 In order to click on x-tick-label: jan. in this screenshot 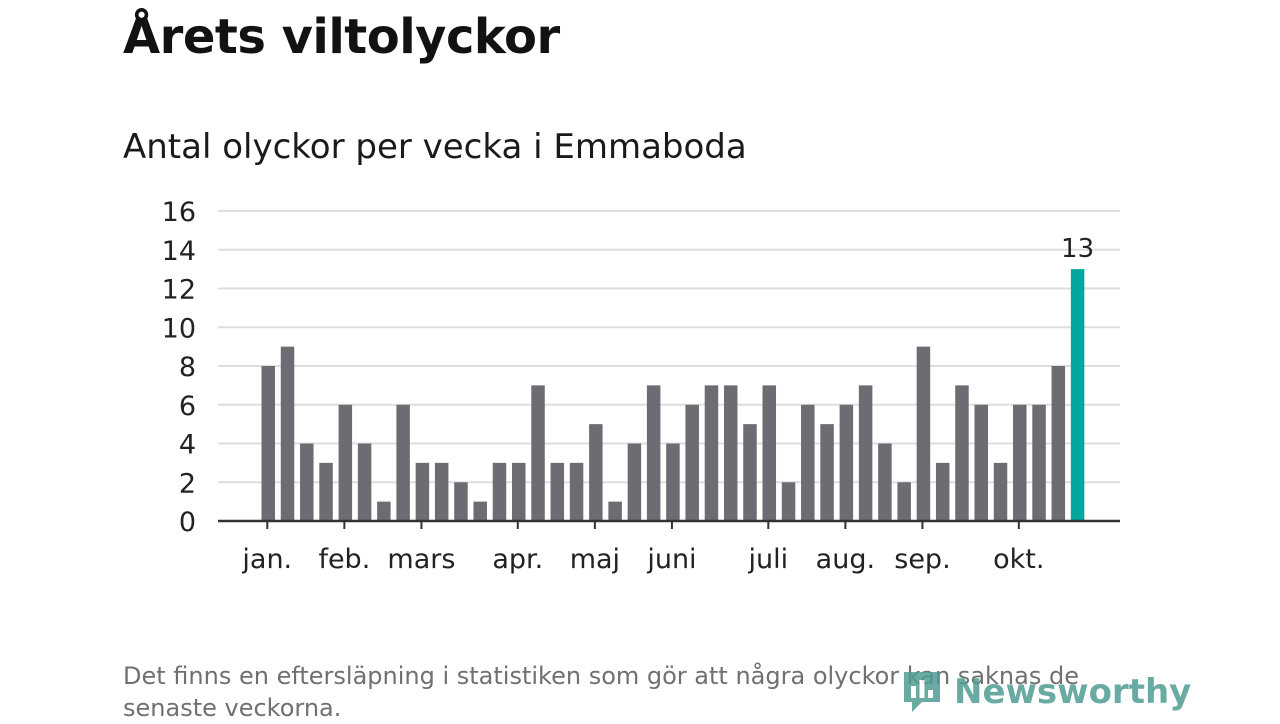, I will do `click(266, 559)`.